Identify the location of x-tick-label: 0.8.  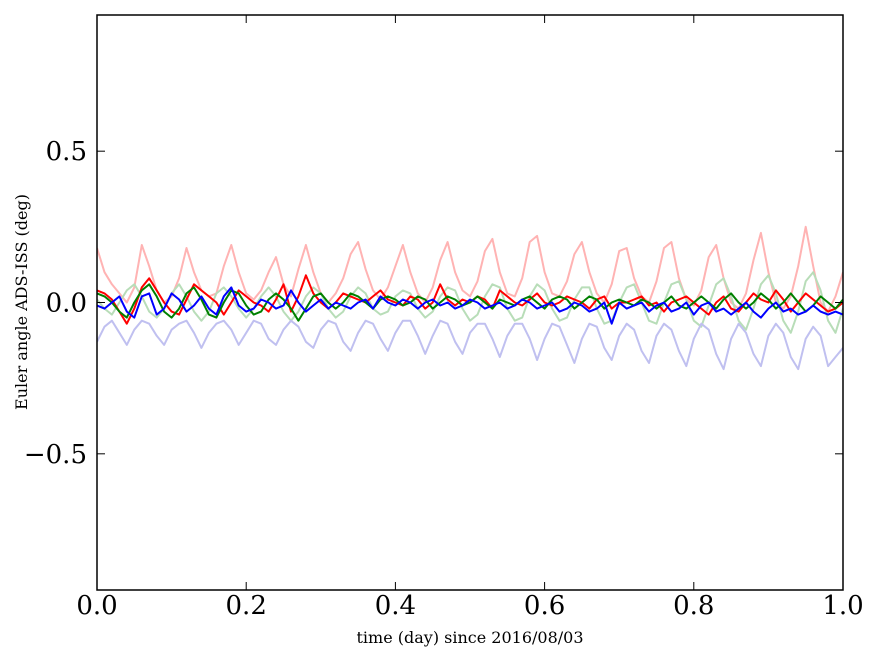
(693, 606).